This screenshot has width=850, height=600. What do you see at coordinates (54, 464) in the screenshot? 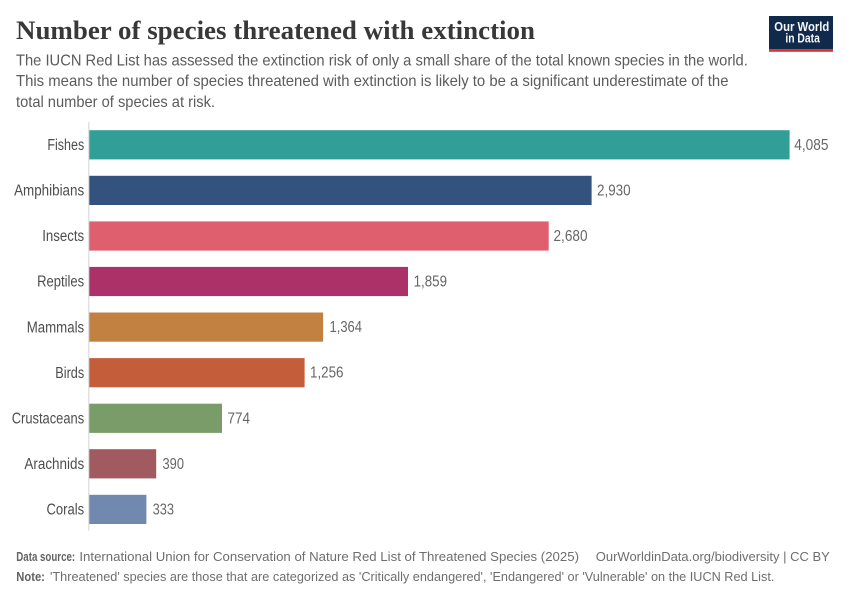
I see `svg-text: Arachnids` at bounding box center [54, 464].